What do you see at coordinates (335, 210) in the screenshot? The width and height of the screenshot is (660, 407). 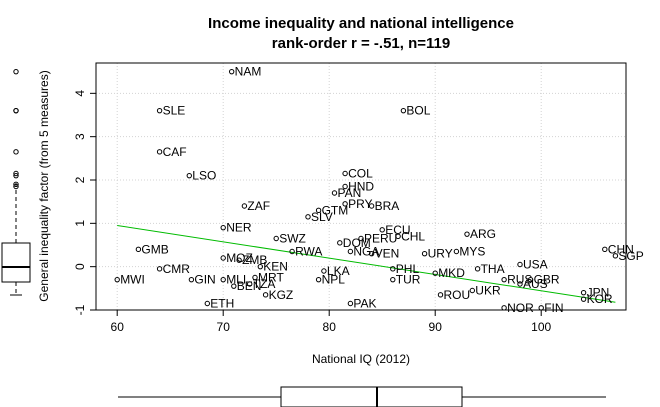 I see `point-label: GTM` at bounding box center [335, 210].